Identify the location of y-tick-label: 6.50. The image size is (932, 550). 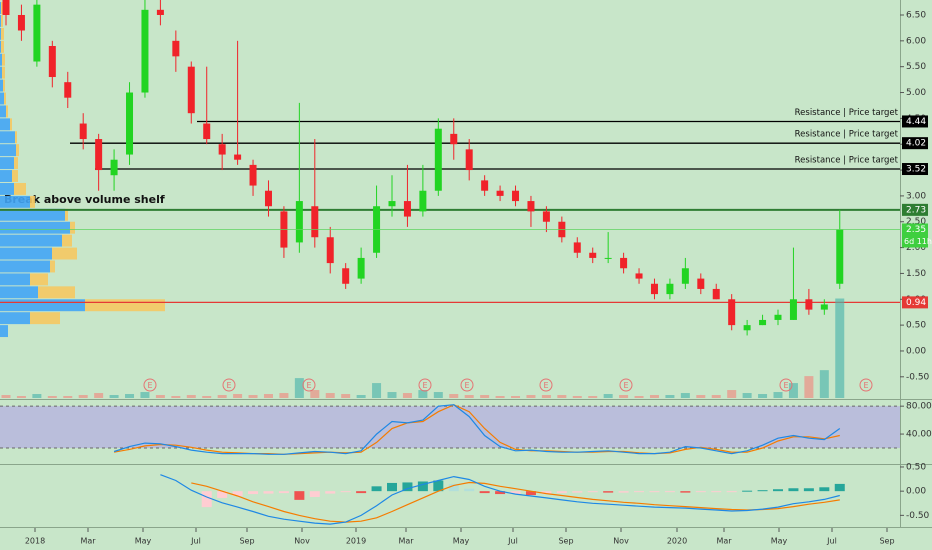
(916, 15).